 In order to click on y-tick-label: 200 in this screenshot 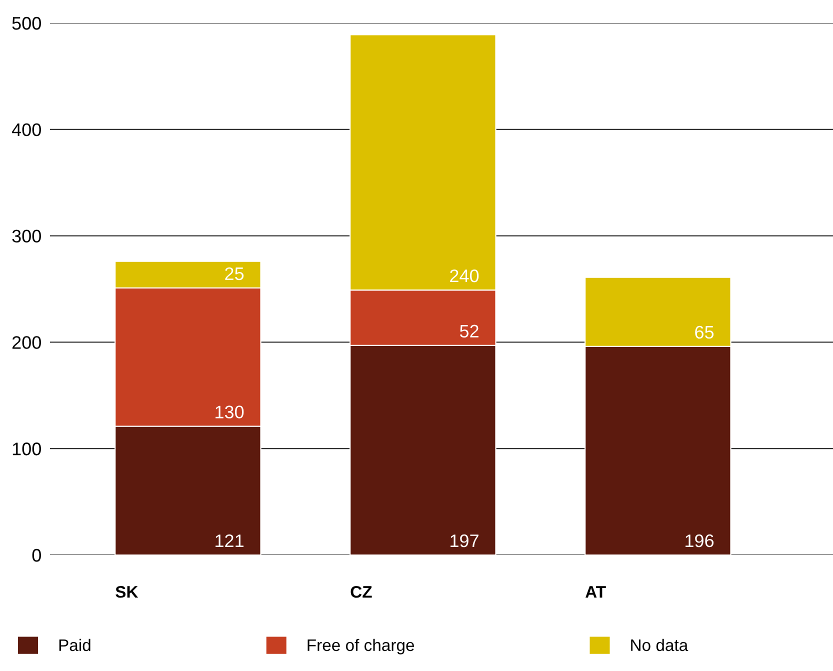, I will do `click(26, 342)`.